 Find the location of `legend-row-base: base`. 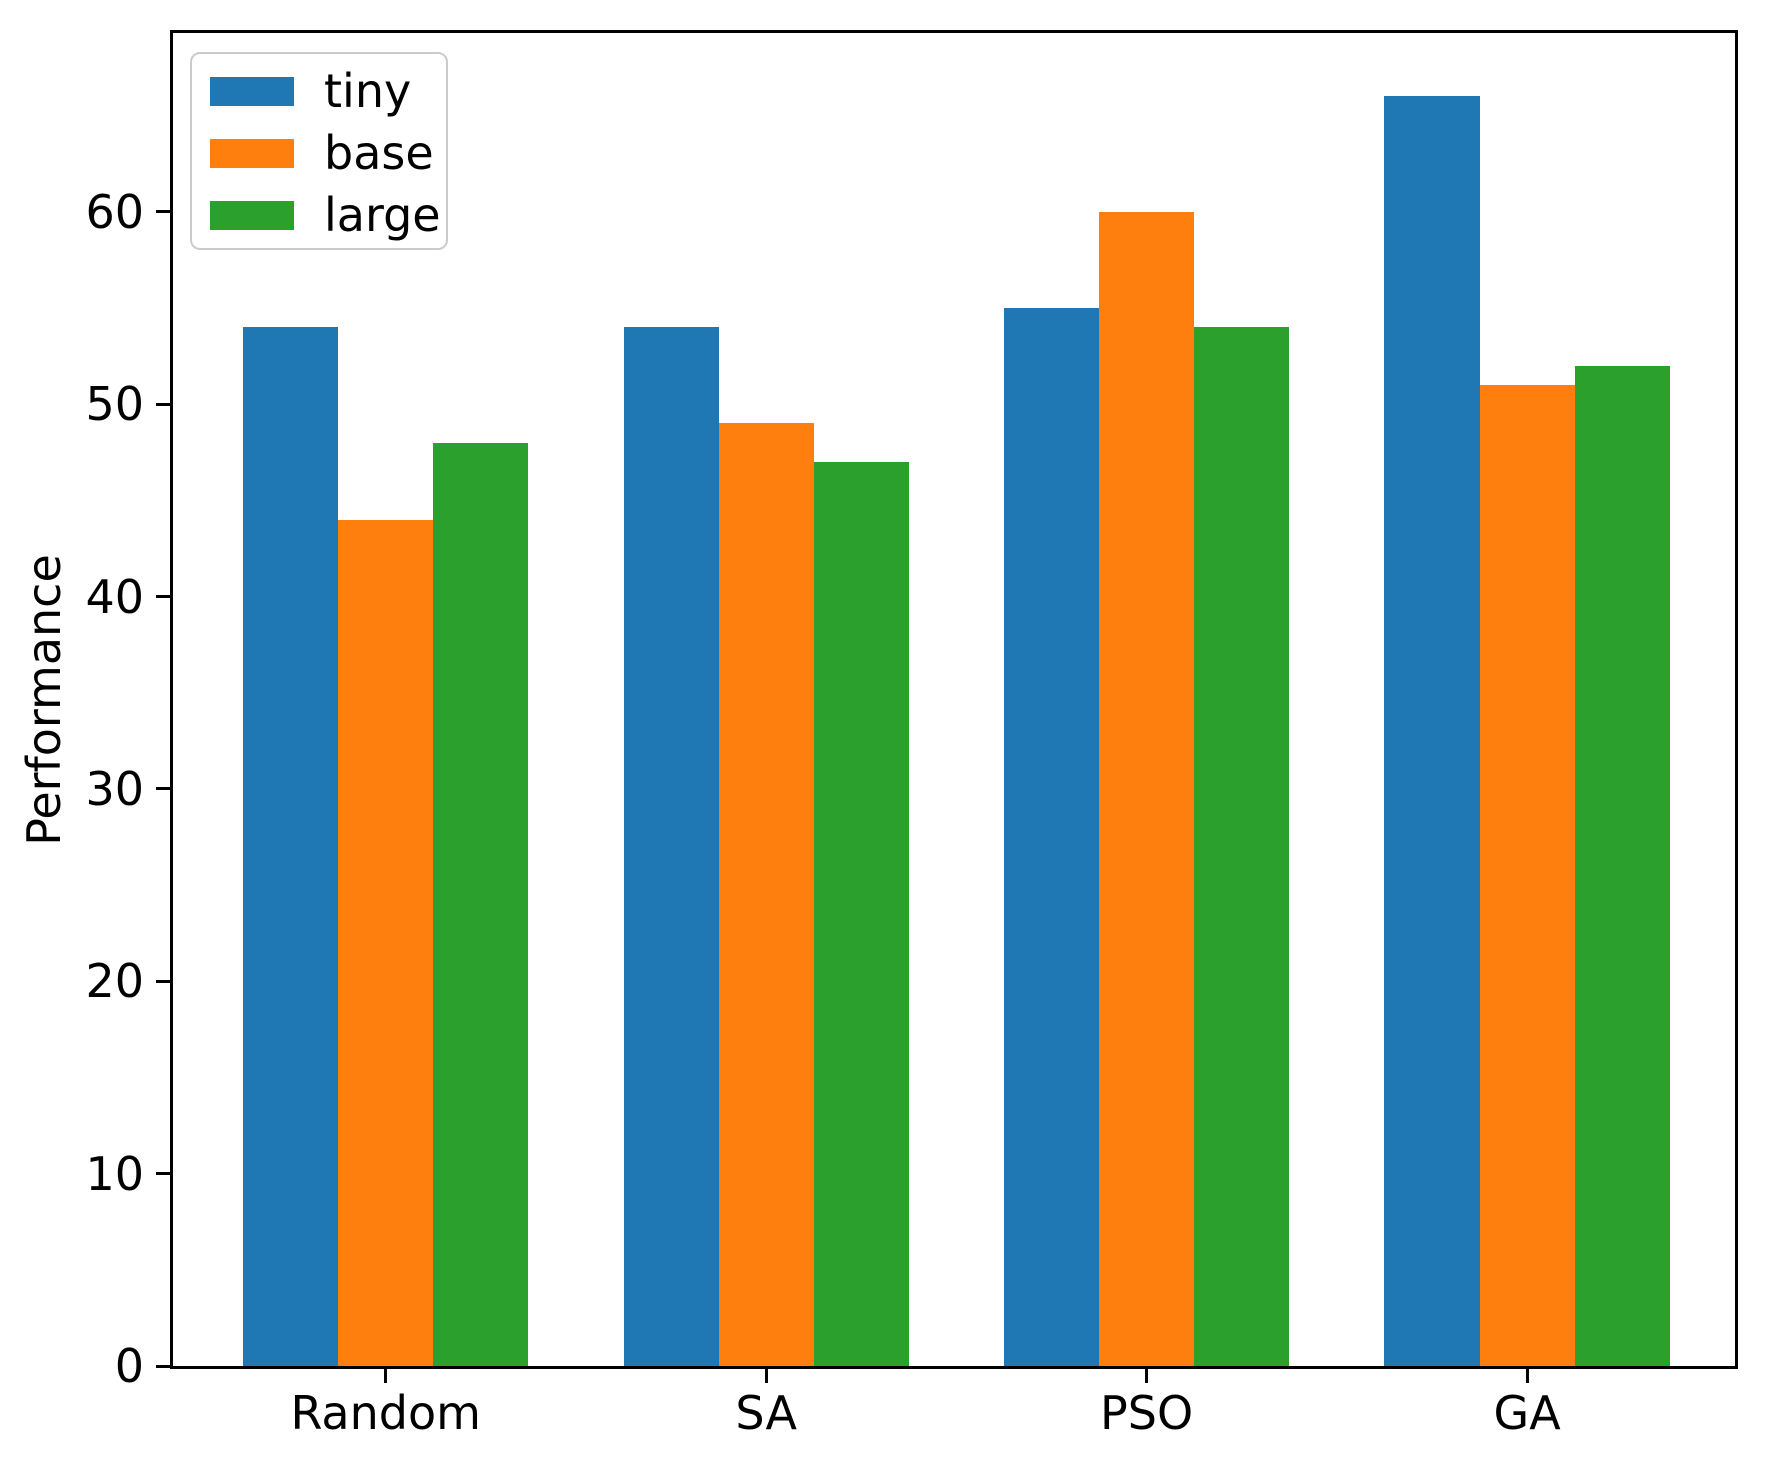

legend-row-base: base is located at coordinates (328, 153).